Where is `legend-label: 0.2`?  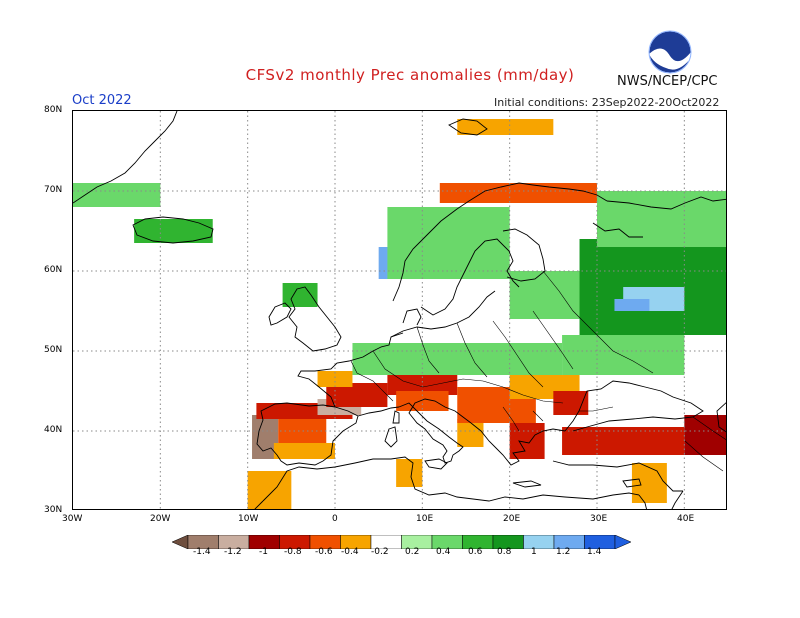
legend-label: 0.2 is located at coordinates (412, 552).